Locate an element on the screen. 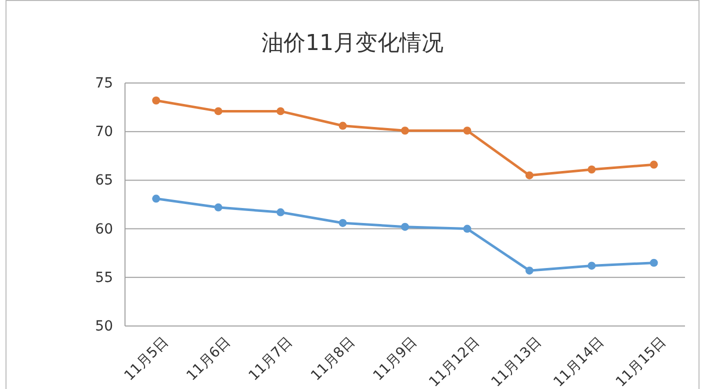  y-tick-label: 75 is located at coordinates (104, 83).